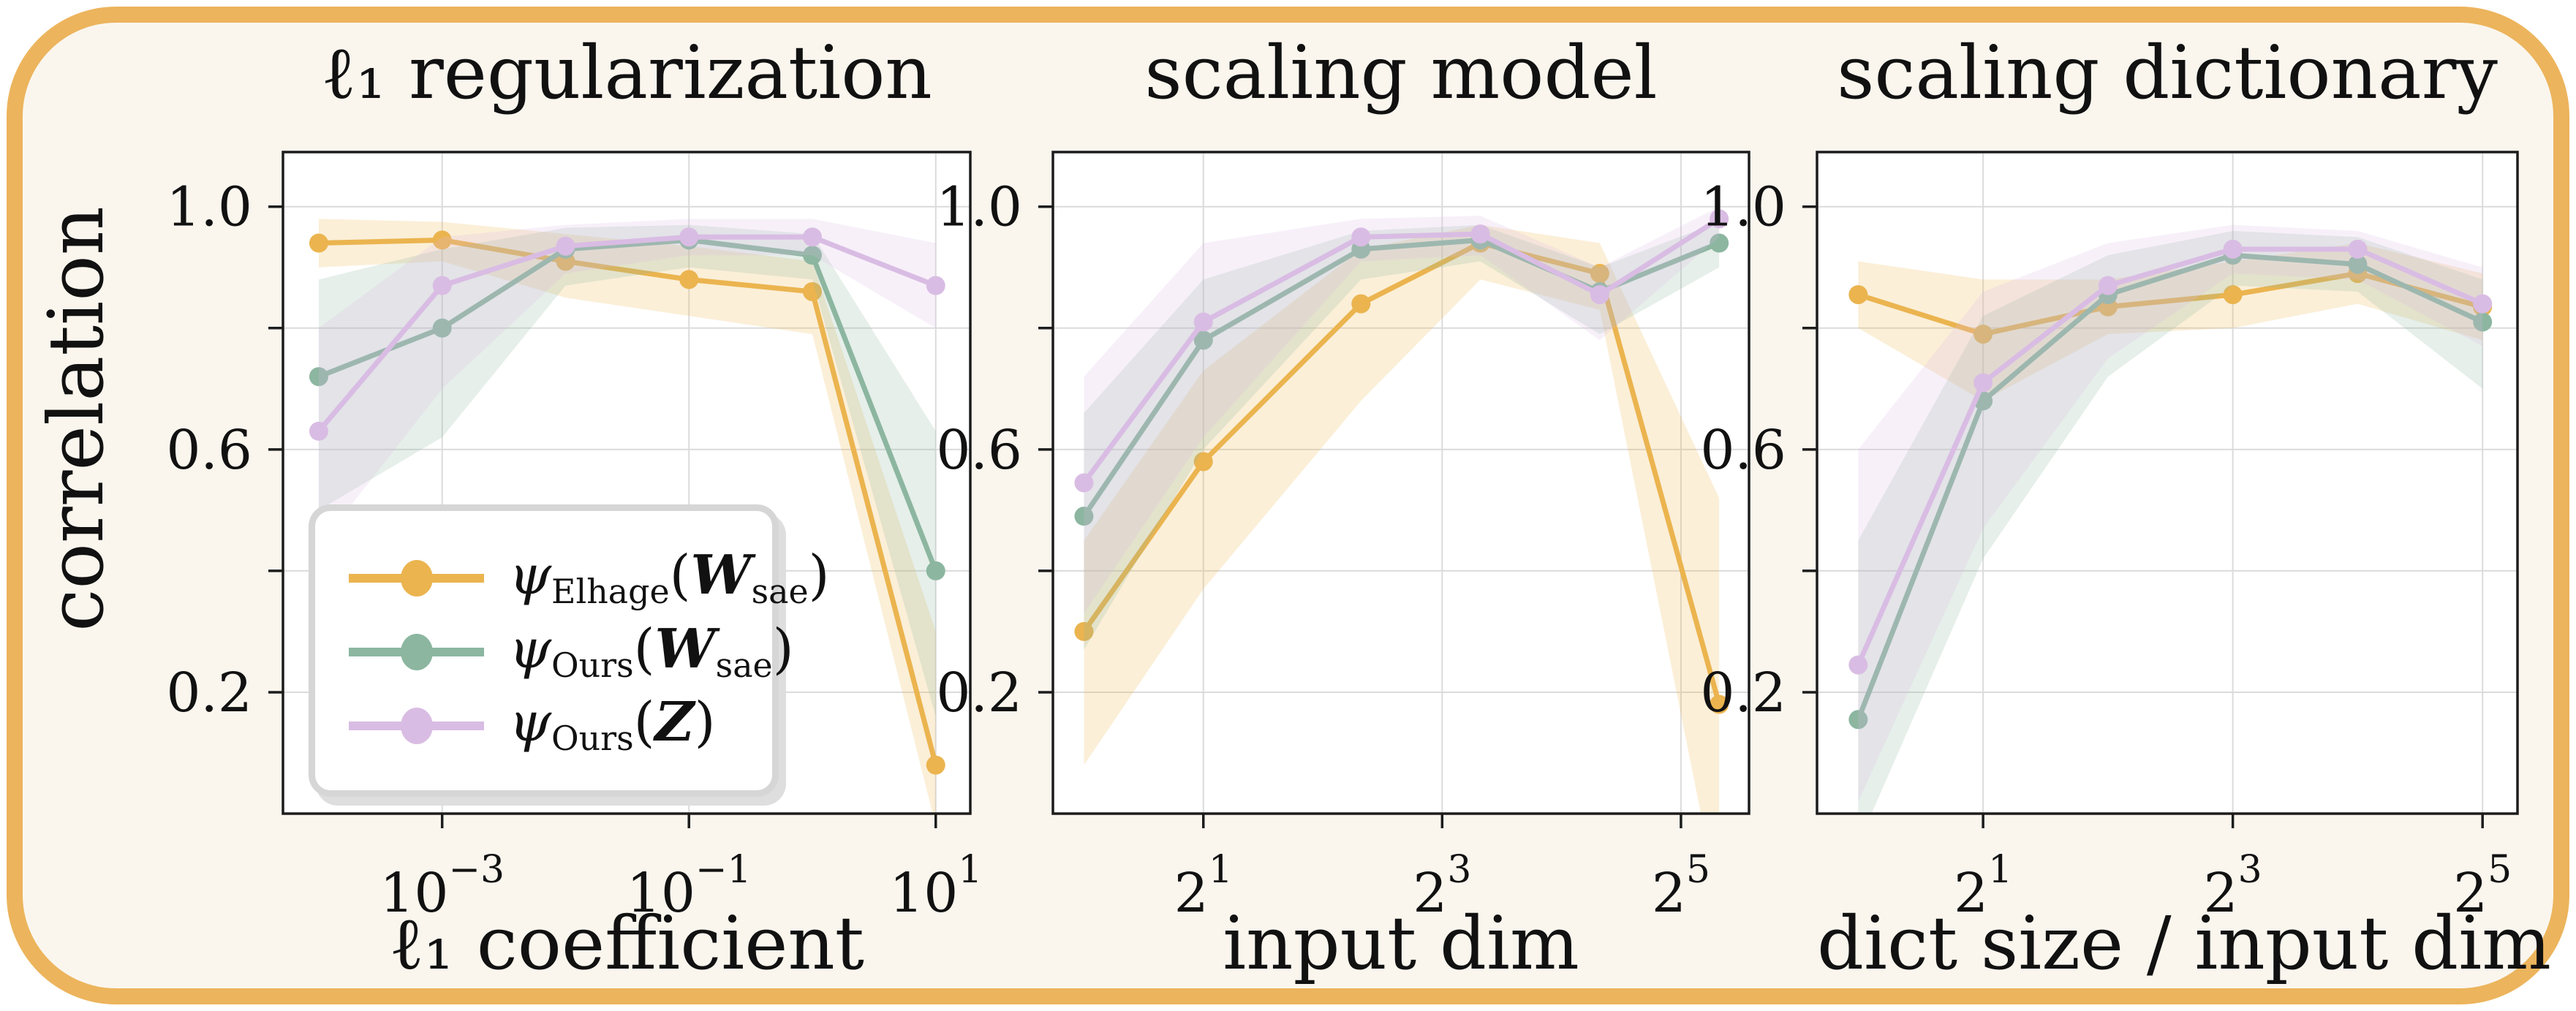  What do you see at coordinates (1983, 886) in the screenshot?
I see `x-tick-label: 21` at bounding box center [1983, 886].